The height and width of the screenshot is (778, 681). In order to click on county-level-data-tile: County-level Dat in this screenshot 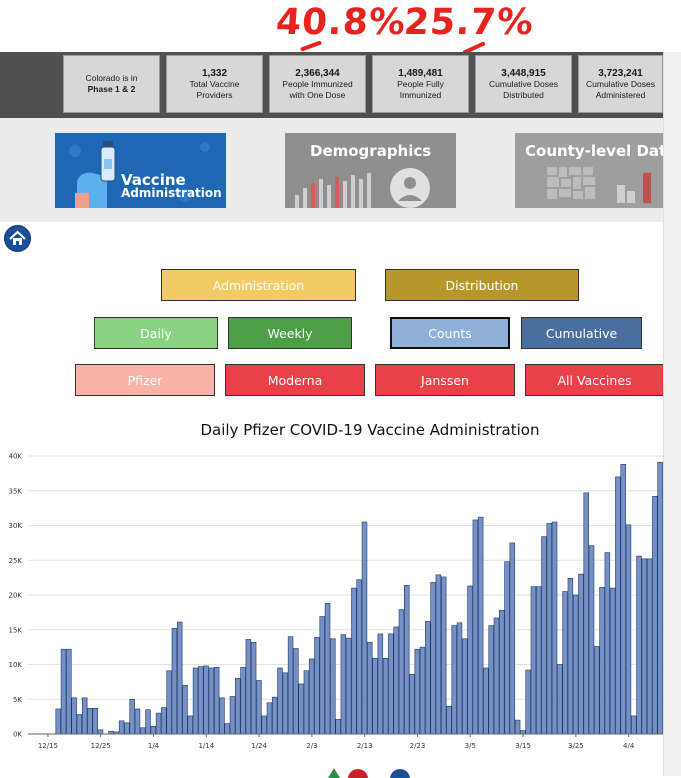, I will do `click(589, 170)`.